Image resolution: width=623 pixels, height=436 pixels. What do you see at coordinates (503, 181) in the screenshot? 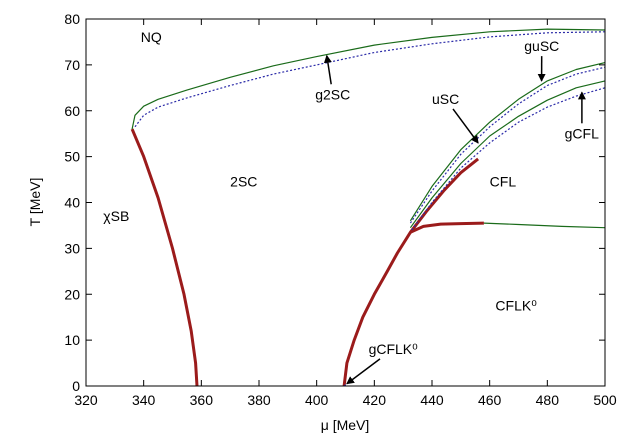
I see `region-label-cfl: CFL` at bounding box center [503, 181].